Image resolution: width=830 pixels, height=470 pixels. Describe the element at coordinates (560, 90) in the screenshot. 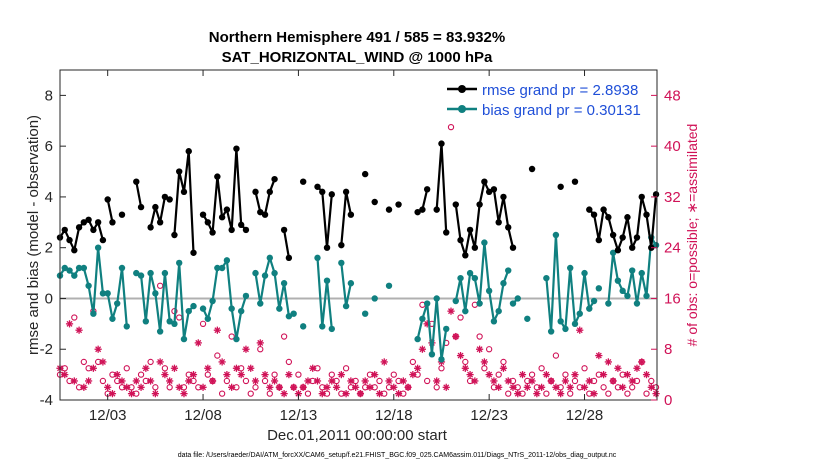

I see `legend-rmse-label: rmse grand pr = 2.8938` at that location.